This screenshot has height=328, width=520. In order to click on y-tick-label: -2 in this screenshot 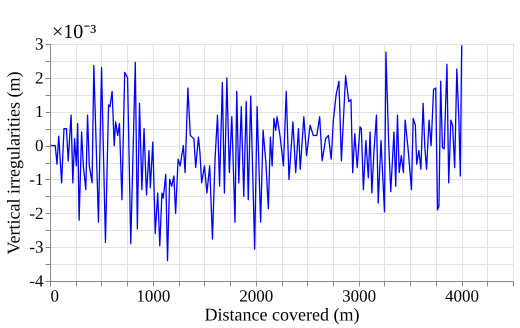, I will do `click(36, 213)`.